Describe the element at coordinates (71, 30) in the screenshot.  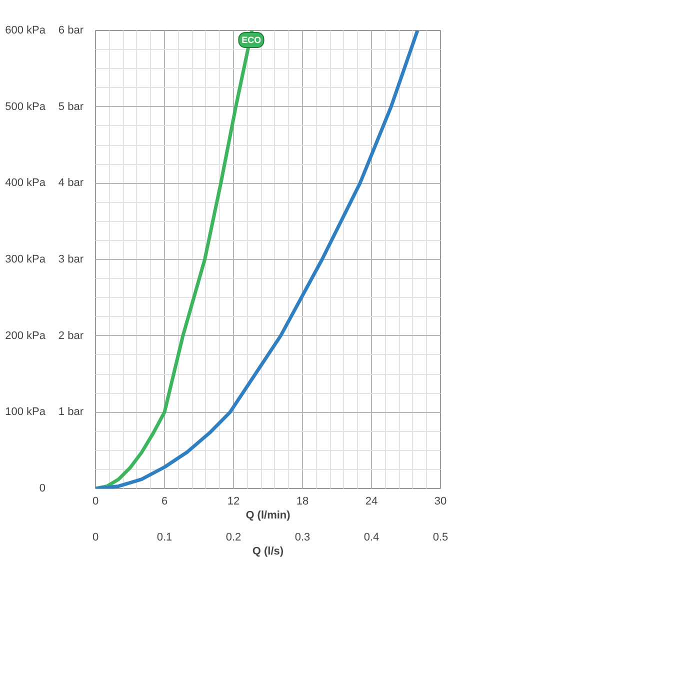
I see `y2-tick-label: 6 bar` at that location.